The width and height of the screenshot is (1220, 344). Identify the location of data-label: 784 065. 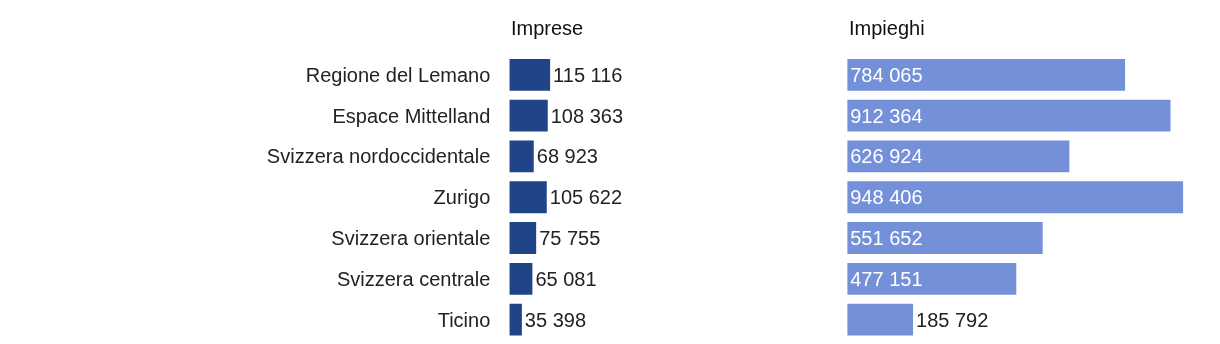
(886, 74).